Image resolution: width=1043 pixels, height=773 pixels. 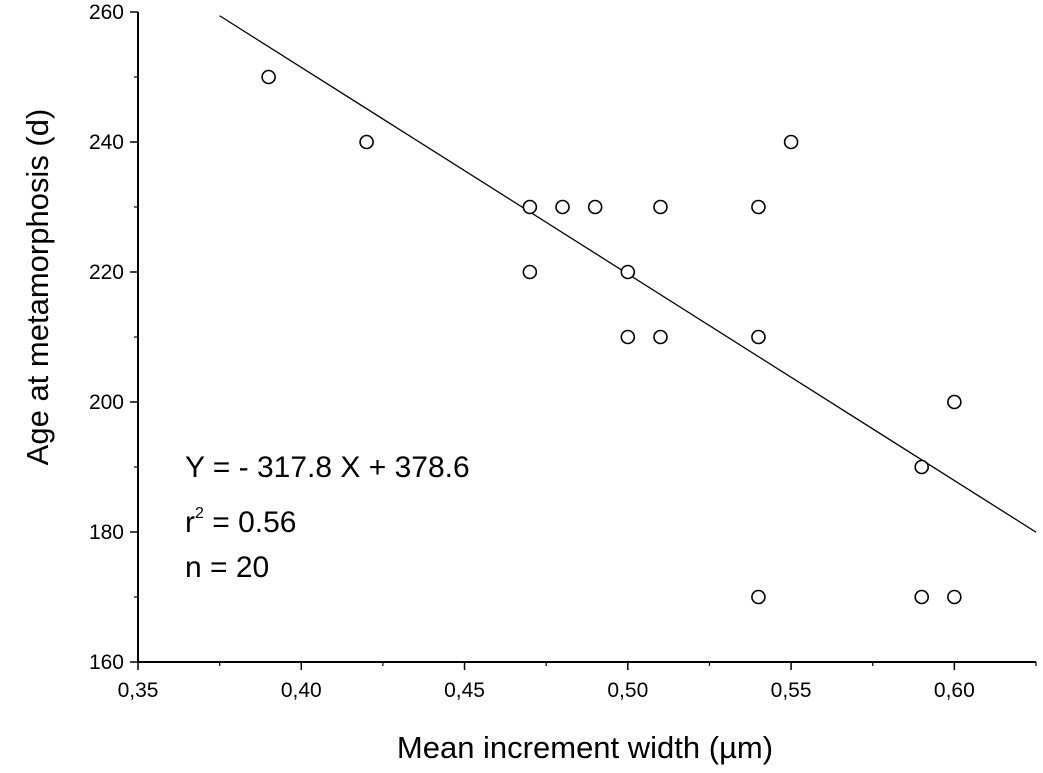 What do you see at coordinates (106, 142) in the screenshot?
I see `y-tick-label: 240` at bounding box center [106, 142].